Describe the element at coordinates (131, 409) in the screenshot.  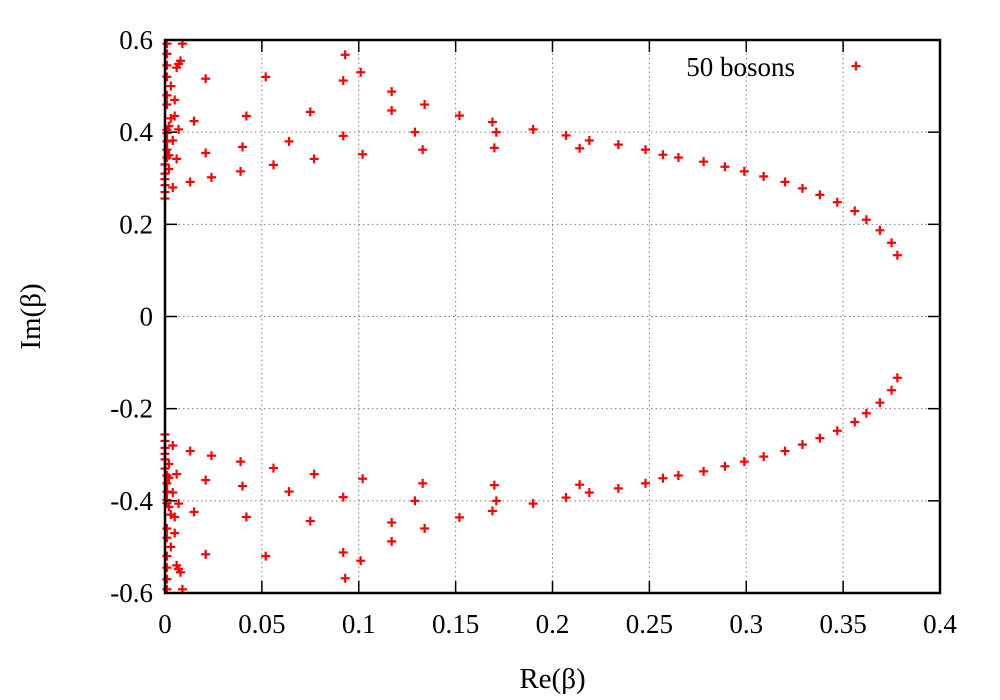
I see `y-tick-label: -0.2` at that location.